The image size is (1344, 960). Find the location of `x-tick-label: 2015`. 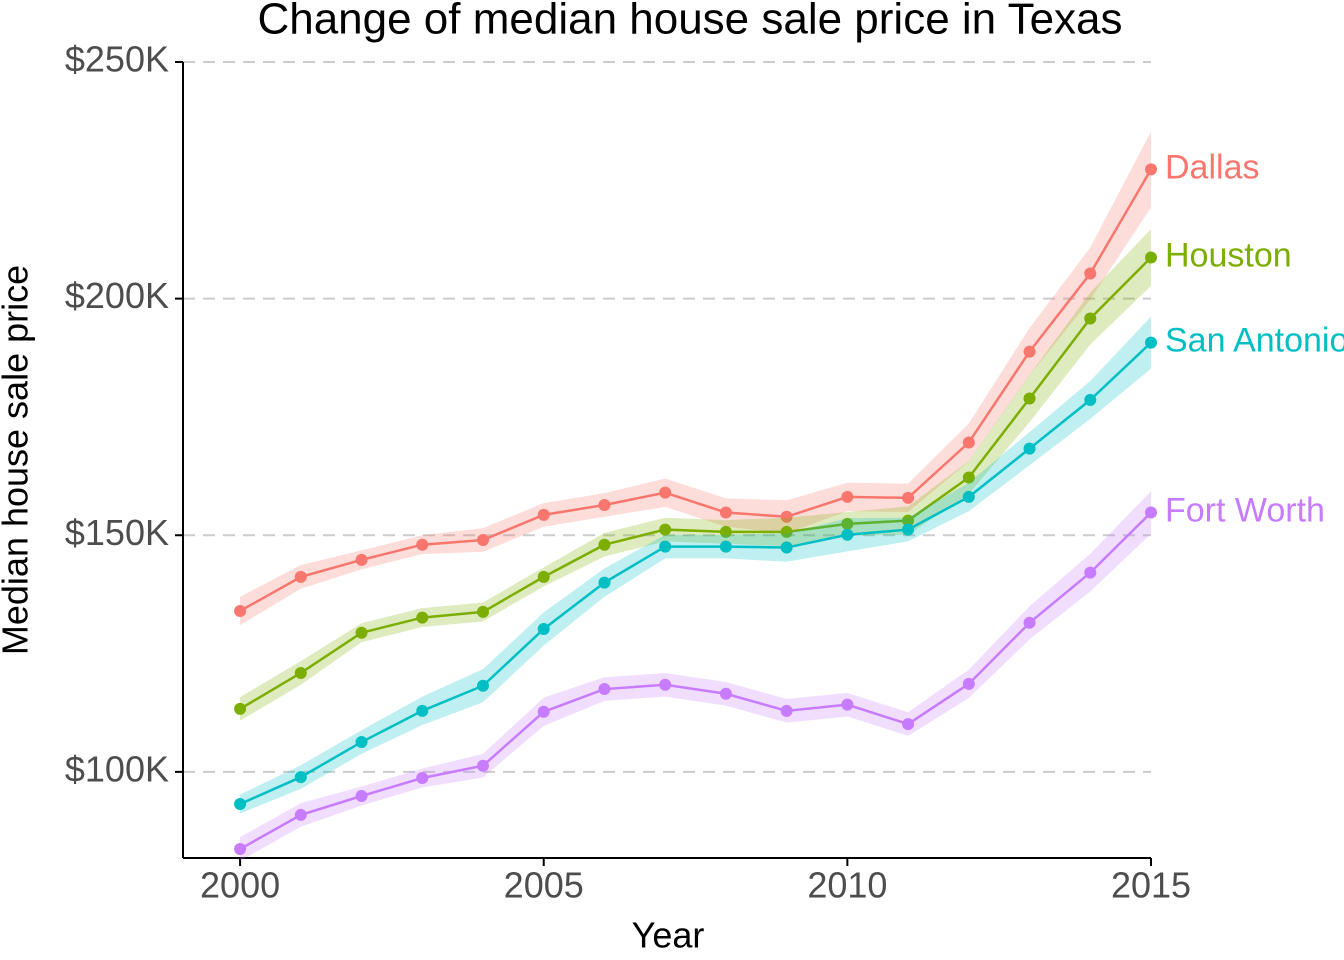

x-tick-label: 2015 is located at coordinates (1151, 885).